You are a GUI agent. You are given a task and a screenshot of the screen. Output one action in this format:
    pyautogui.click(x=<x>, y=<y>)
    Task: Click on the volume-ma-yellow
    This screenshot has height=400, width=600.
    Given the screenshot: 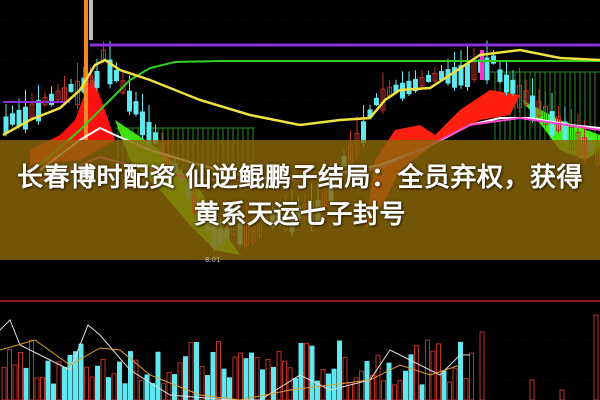 What is the action you would take?
    pyautogui.click(x=230, y=369)
    